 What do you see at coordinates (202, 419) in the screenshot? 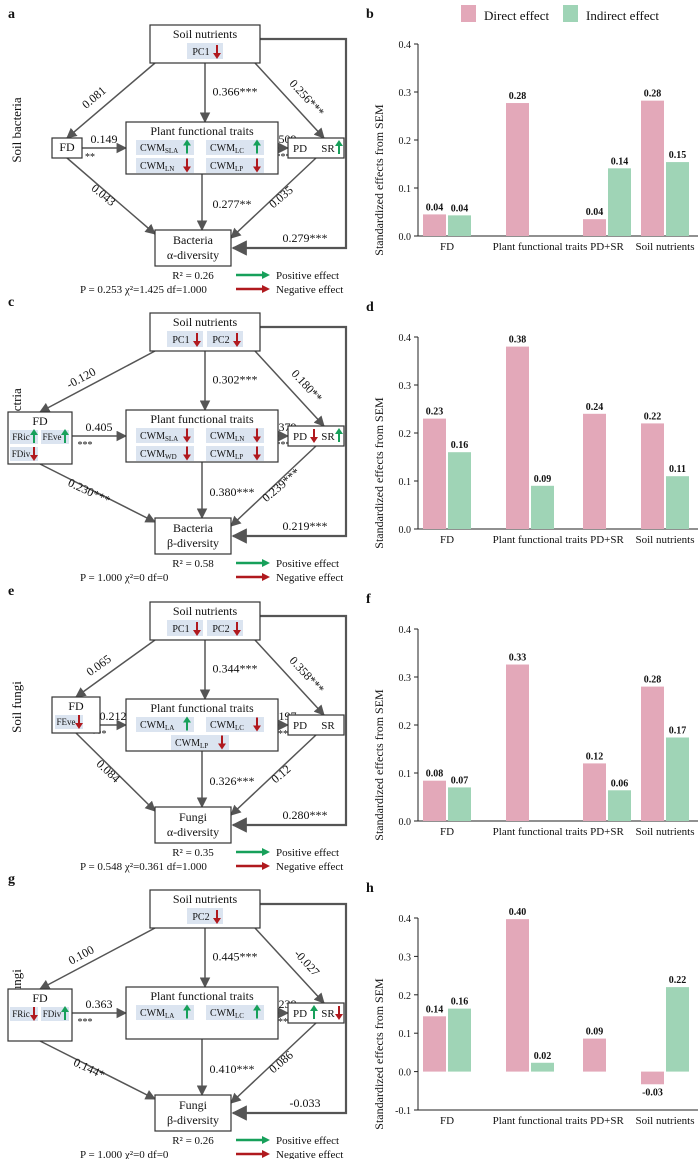
I see `traits-box-title: Plant functional traits` at bounding box center [202, 419].